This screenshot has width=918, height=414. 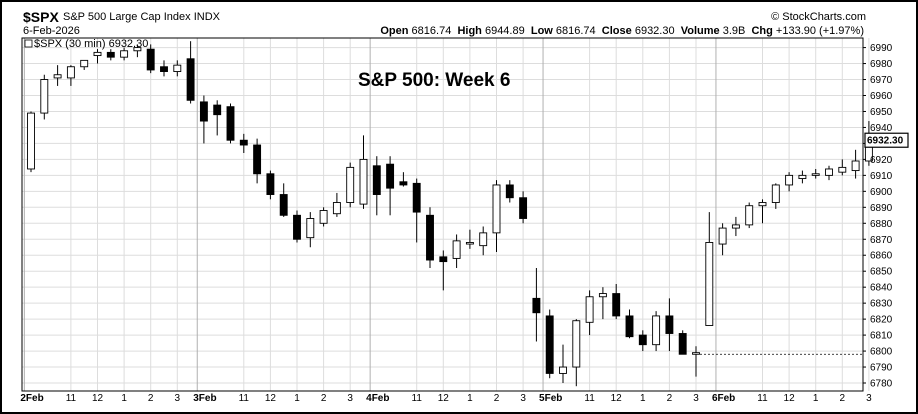 I want to click on y-tick-label: 6990, so click(x=881, y=48).